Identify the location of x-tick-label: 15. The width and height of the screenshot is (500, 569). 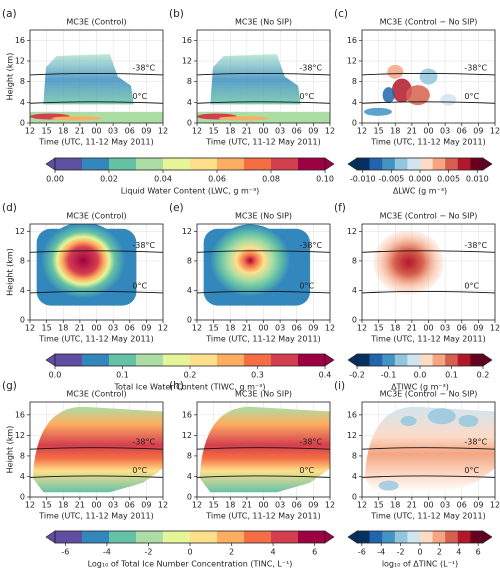
(379, 131).